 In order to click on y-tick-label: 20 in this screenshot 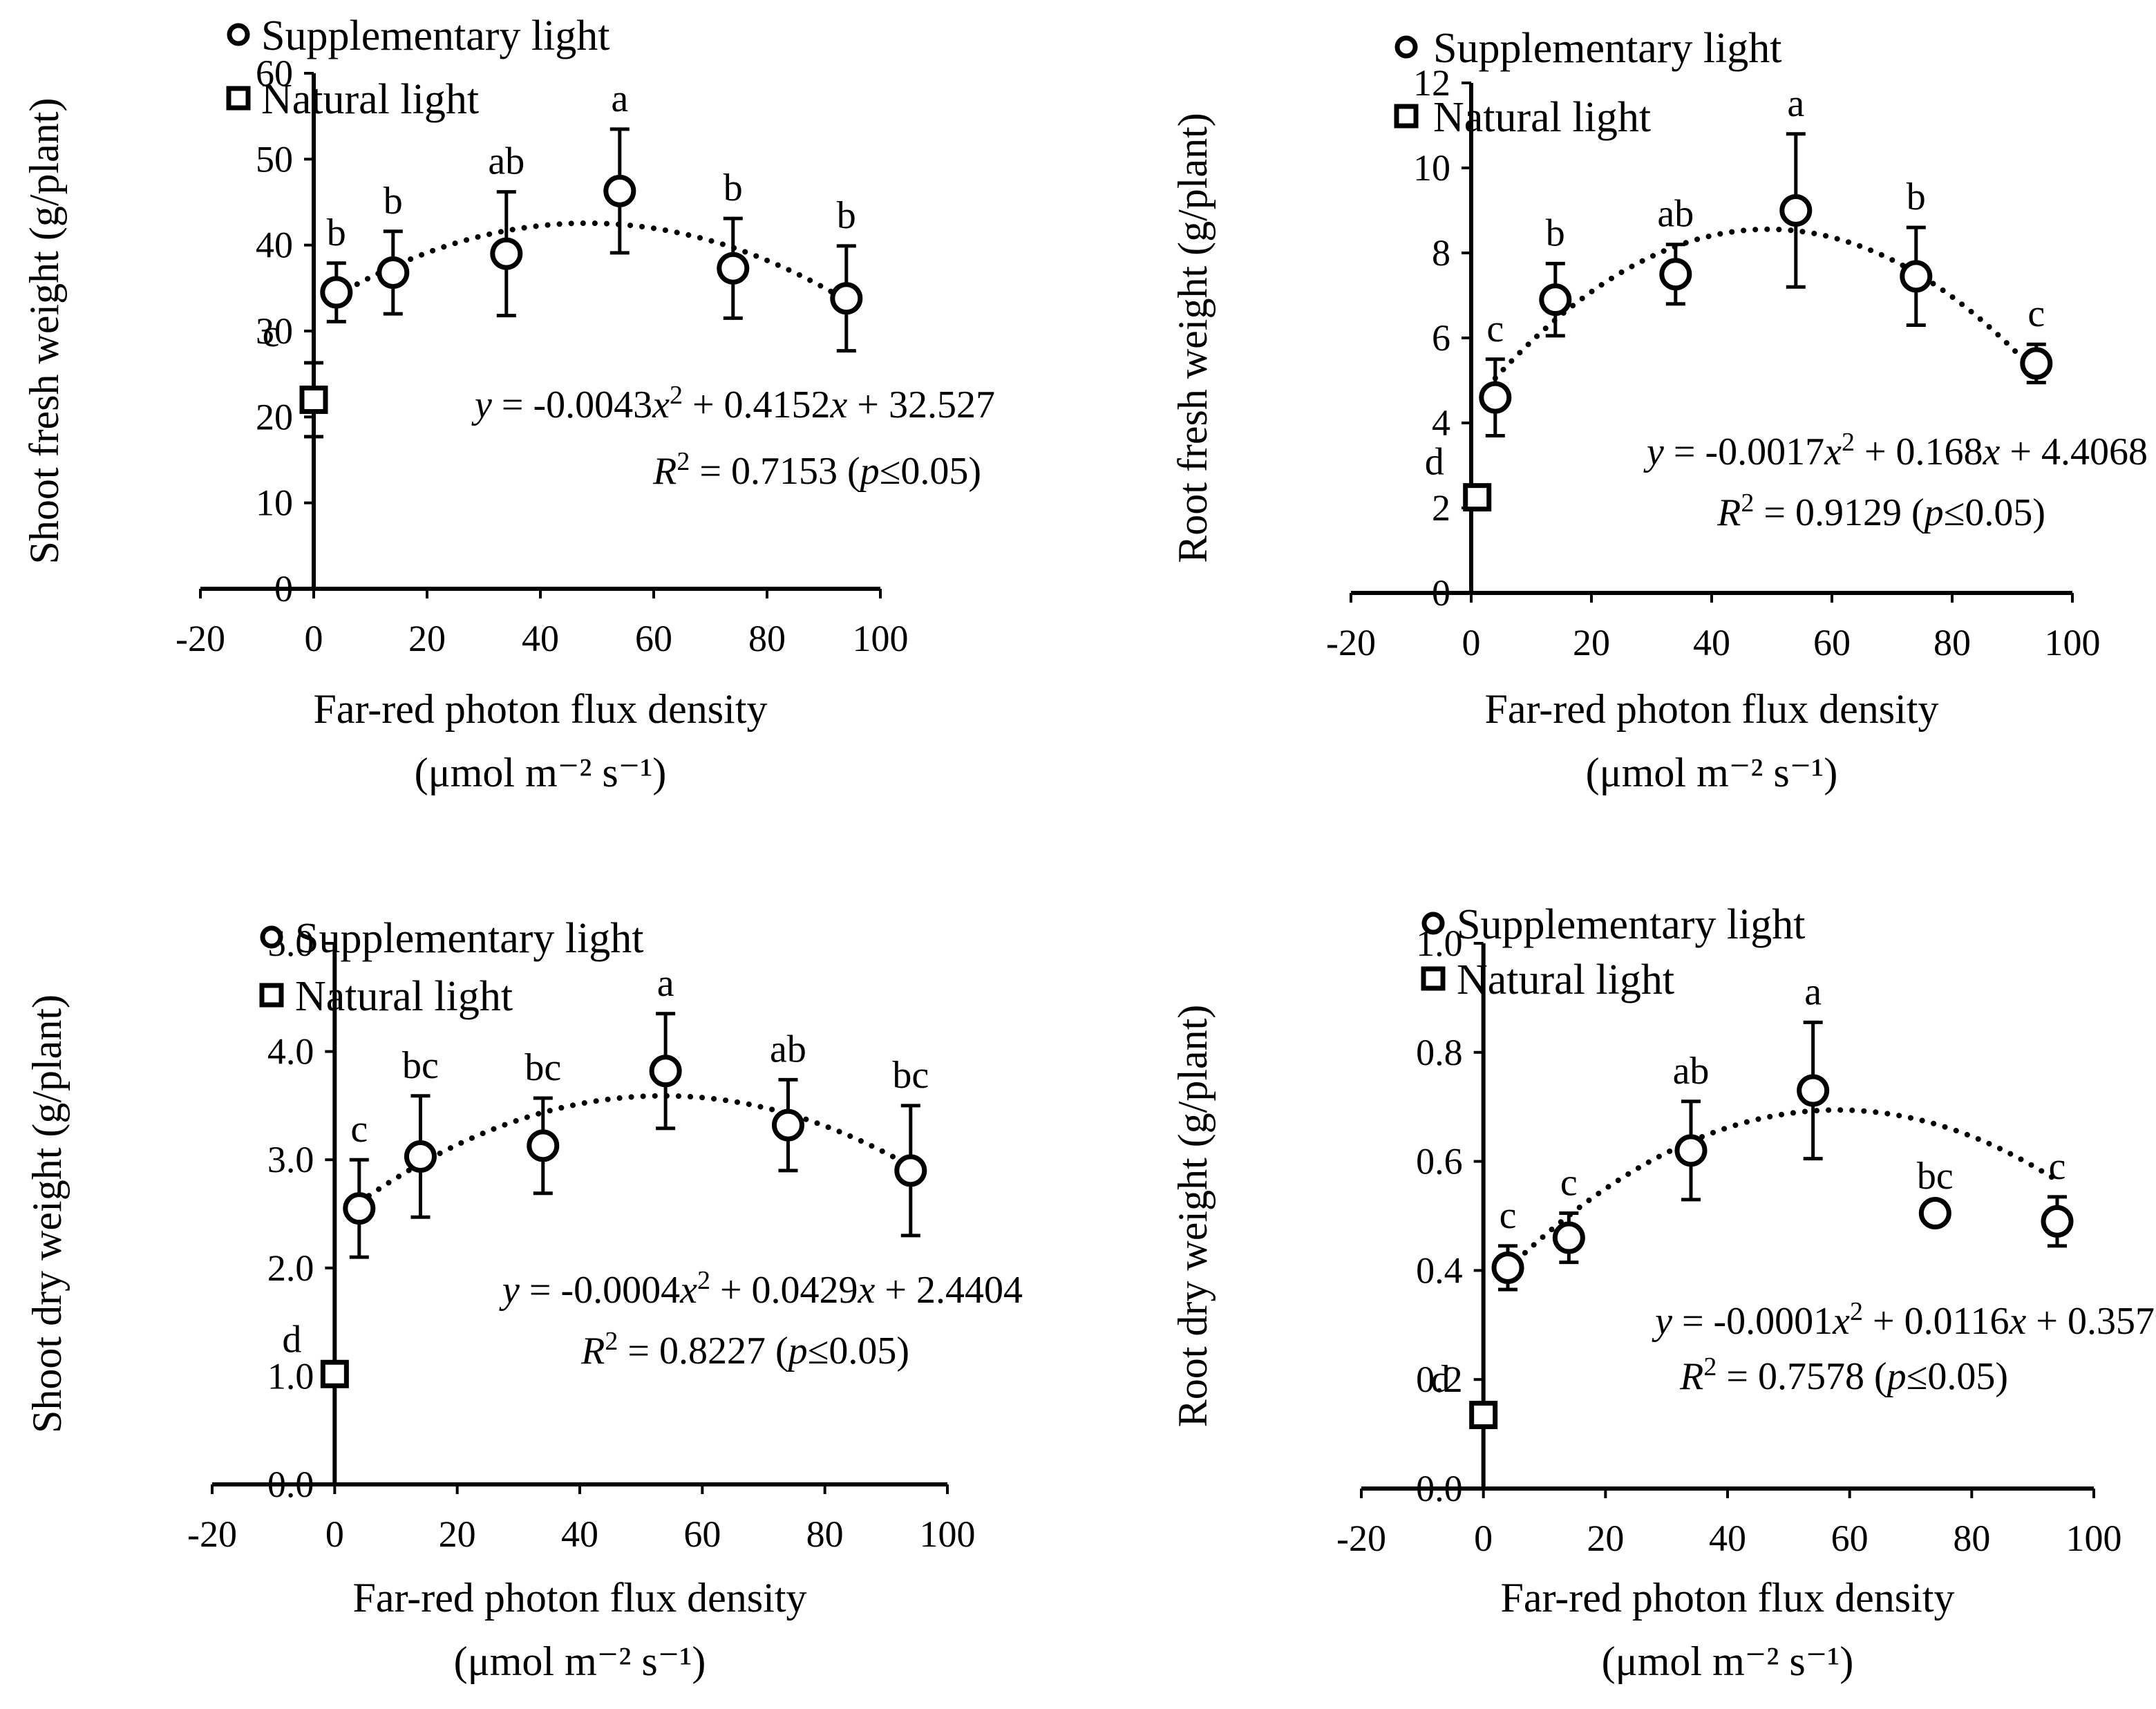, I will do `click(274, 416)`.